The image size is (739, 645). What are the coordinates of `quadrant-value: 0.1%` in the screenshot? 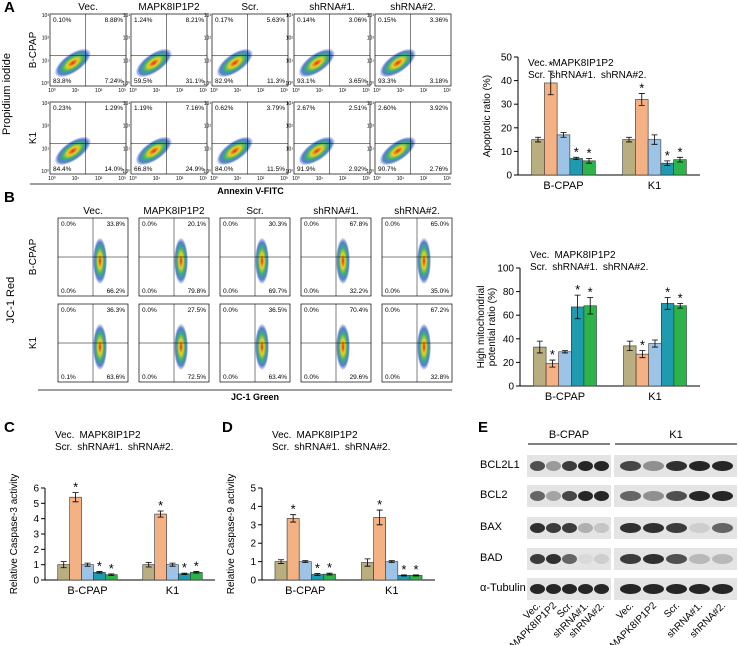 It's located at (68, 377).